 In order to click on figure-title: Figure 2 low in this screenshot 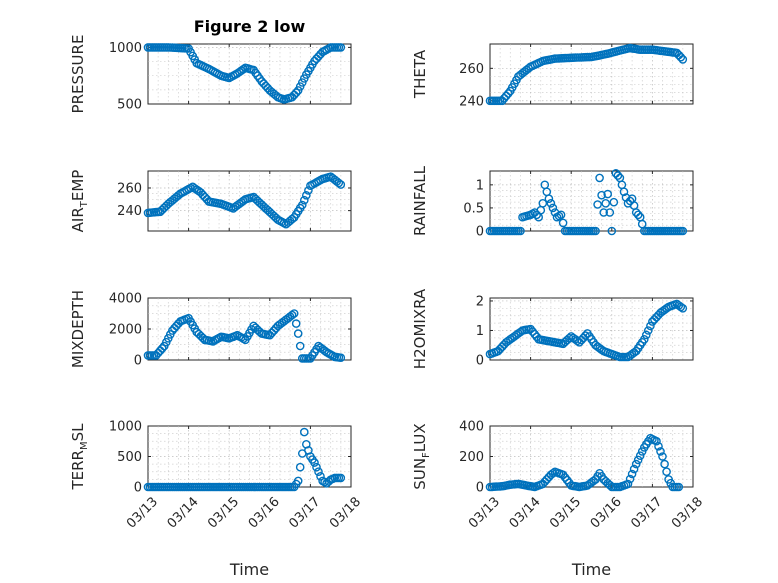, I will do `click(250, 26)`.